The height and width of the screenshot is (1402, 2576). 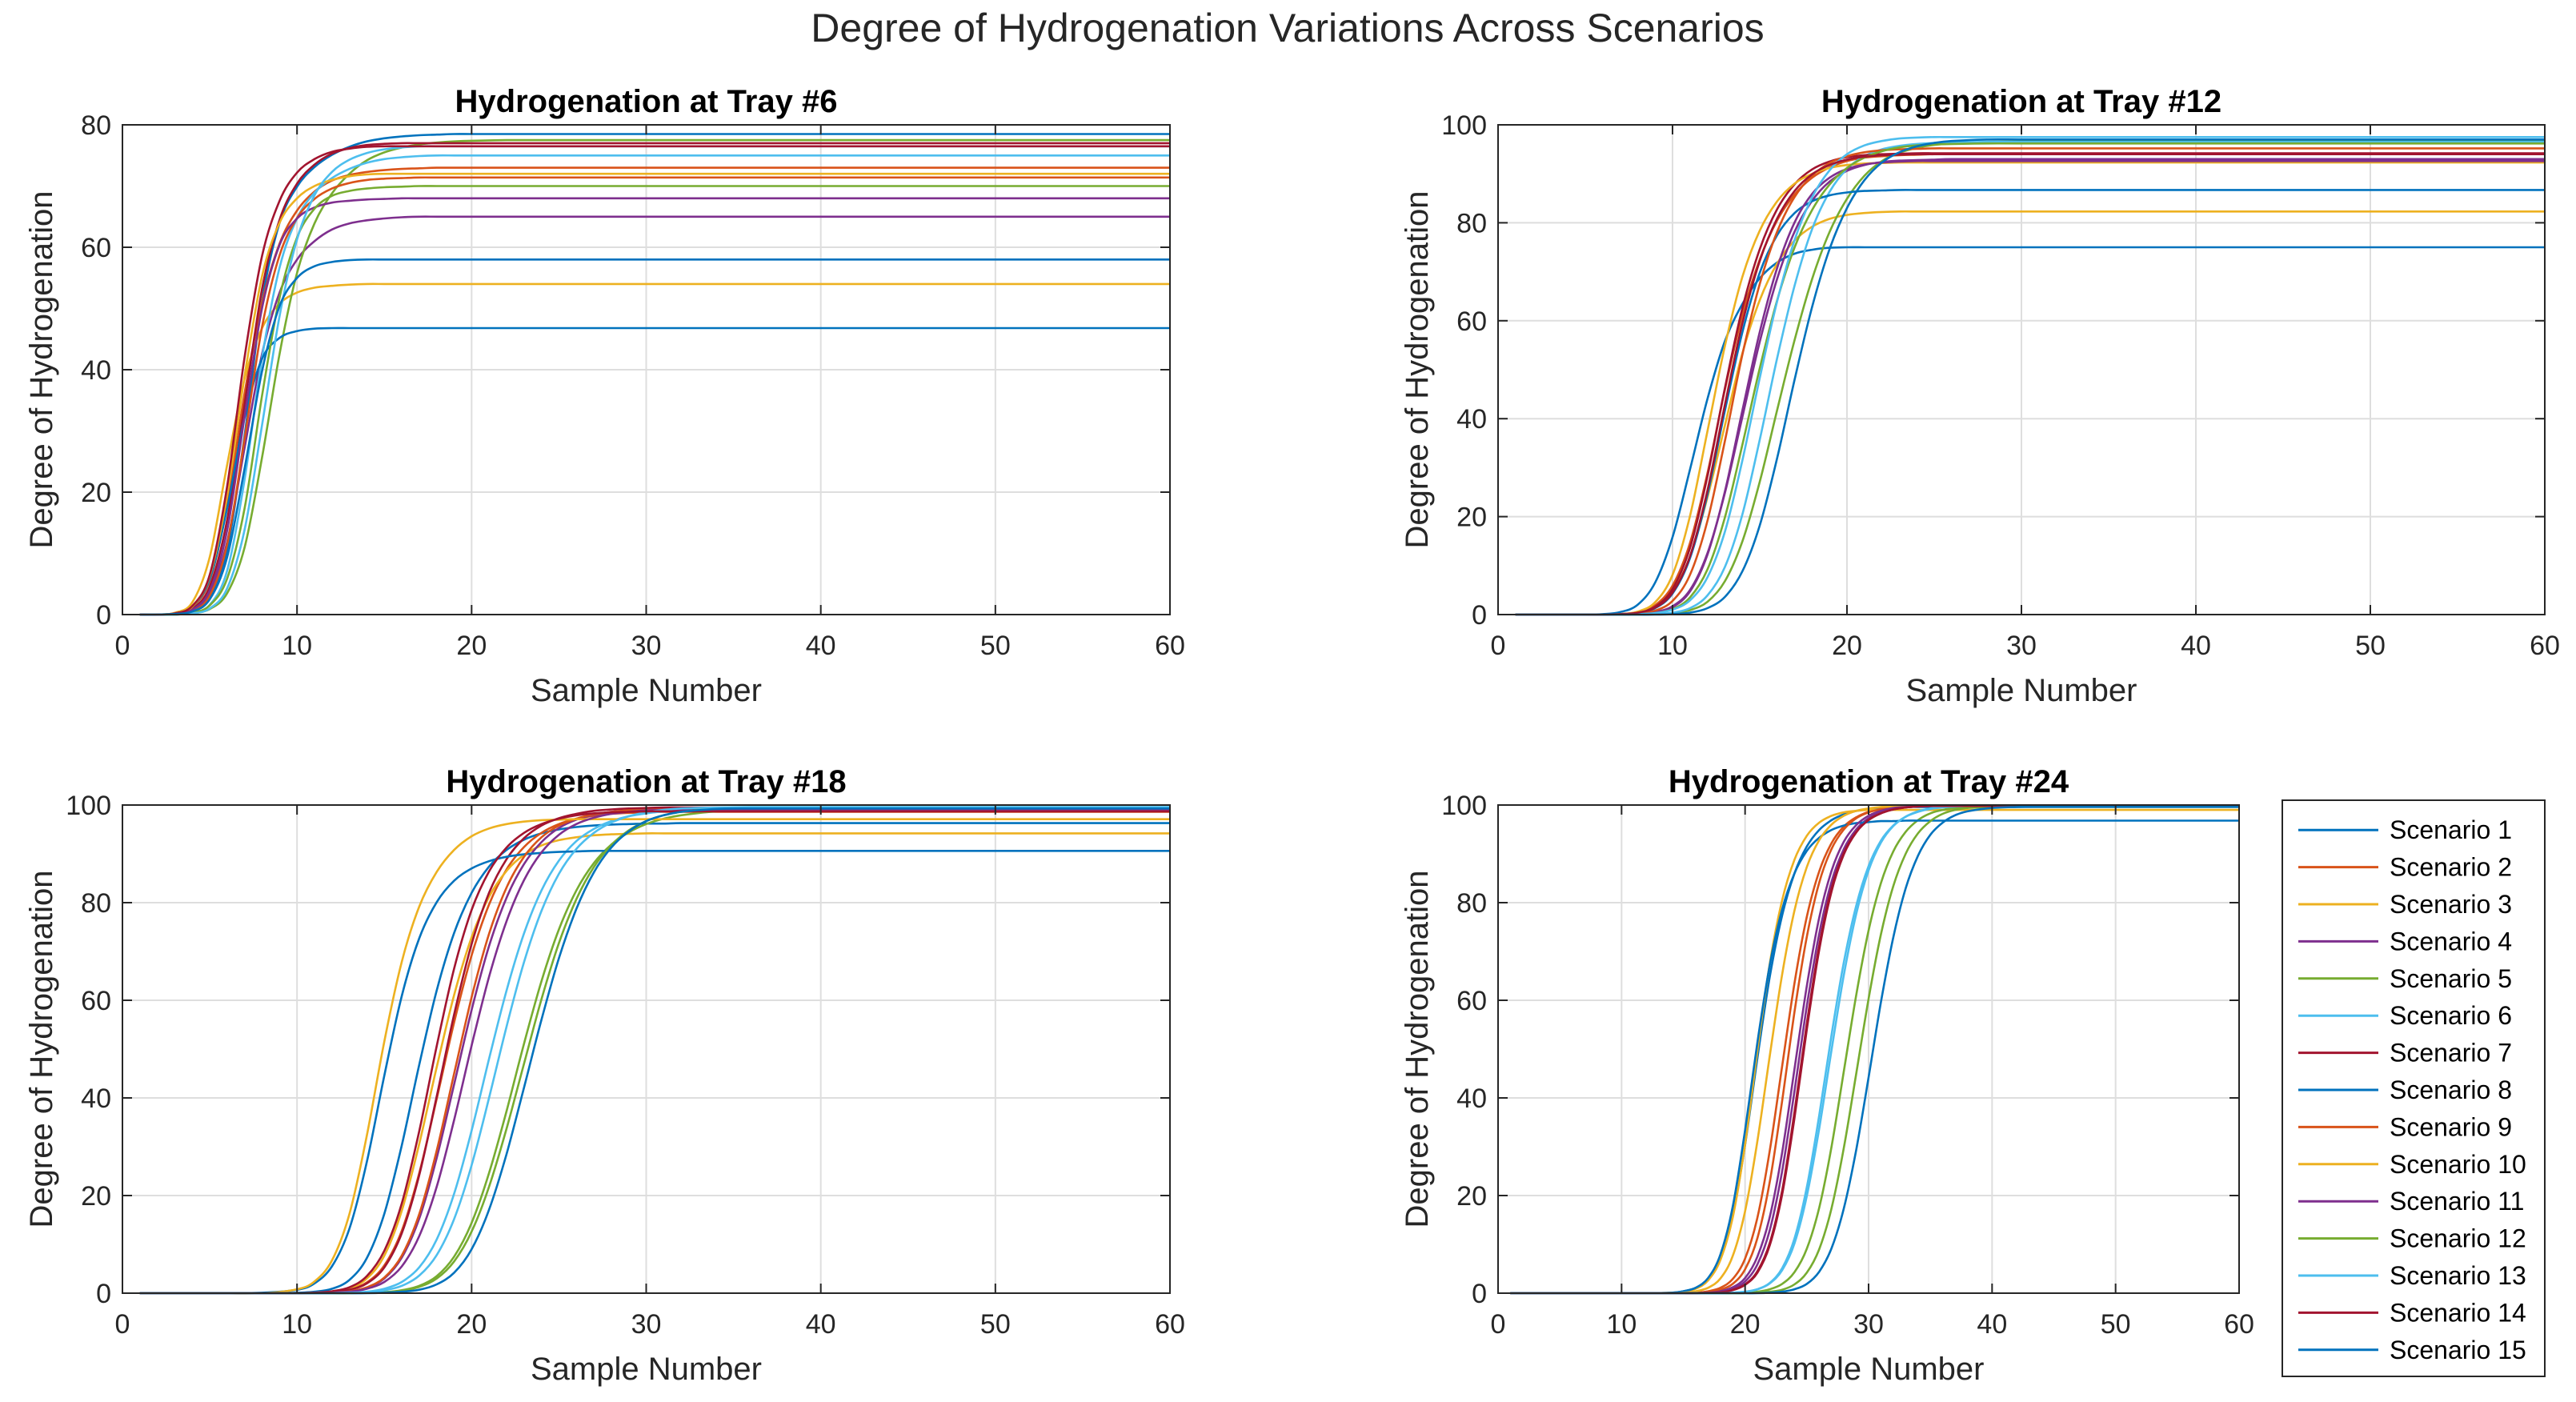 What do you see at coordinates (2451, 1126) in the screenshot?
I see `legend-label: Scenario 9` at bounding box center [2451, 1126].